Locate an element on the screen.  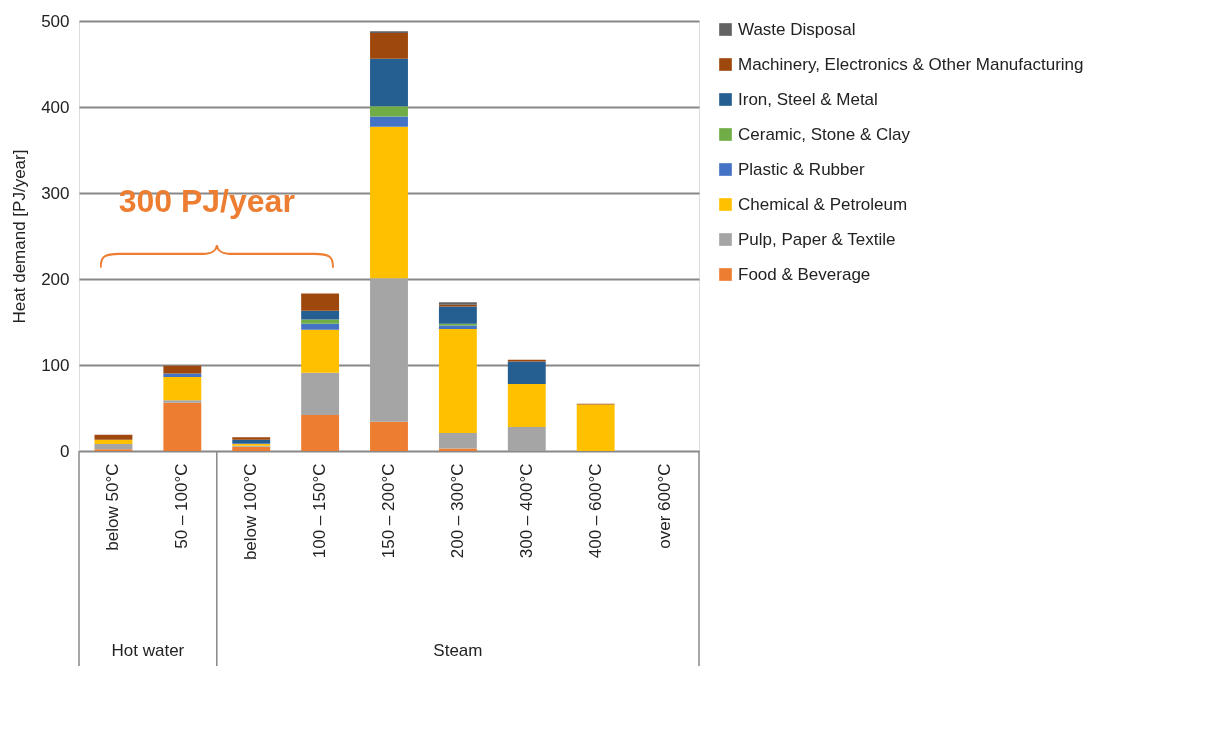
x-tick-label: over 600°C is located at coordinates (664, 506).